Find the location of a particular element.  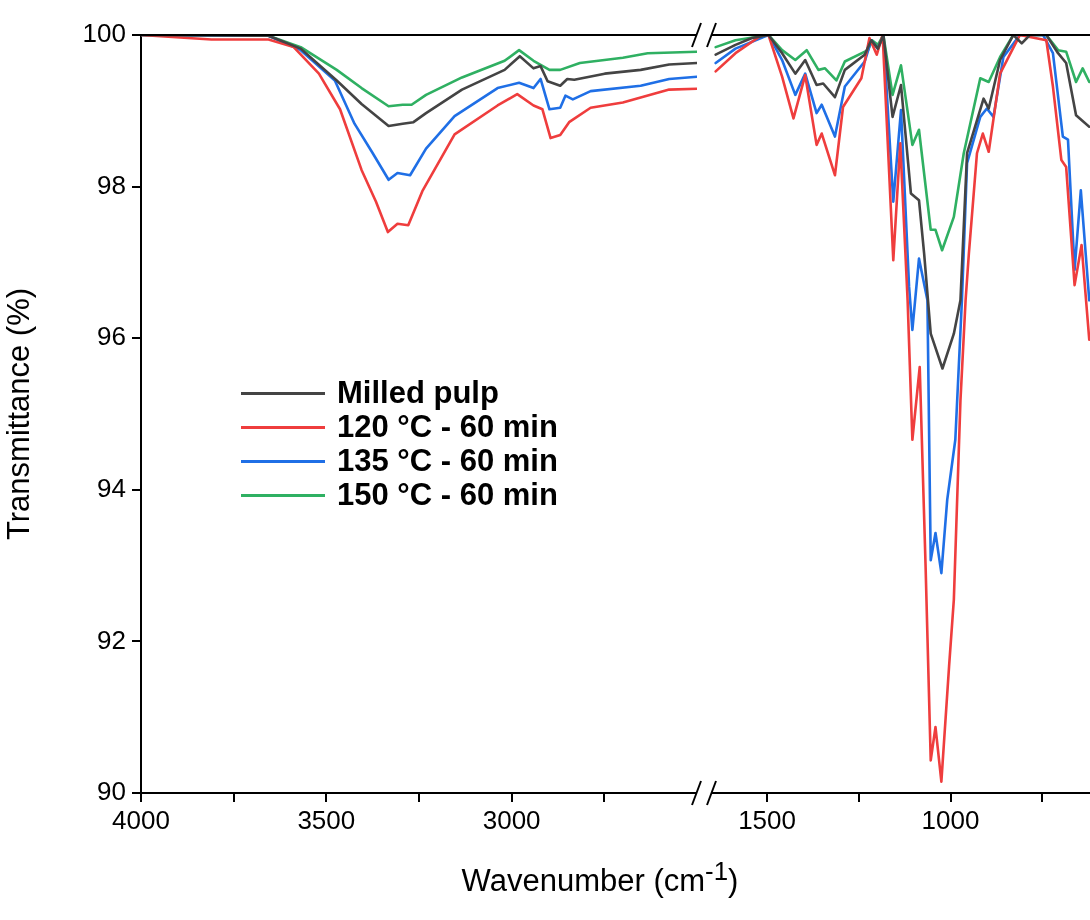

legend-label: 150 °C - 60 min is located at coordinates (447, 495).